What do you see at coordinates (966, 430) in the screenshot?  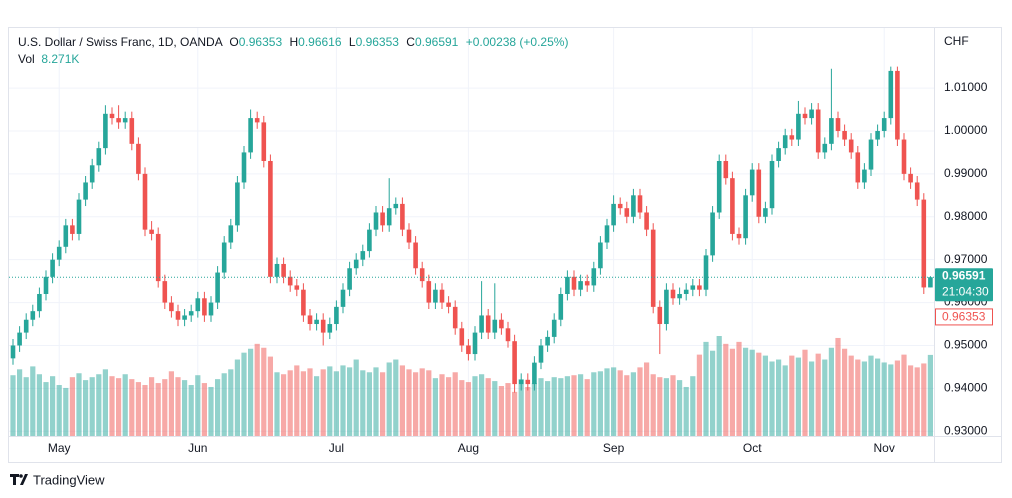 I see `y-tick-label: 0.93000` at bounding box center [966, 430].